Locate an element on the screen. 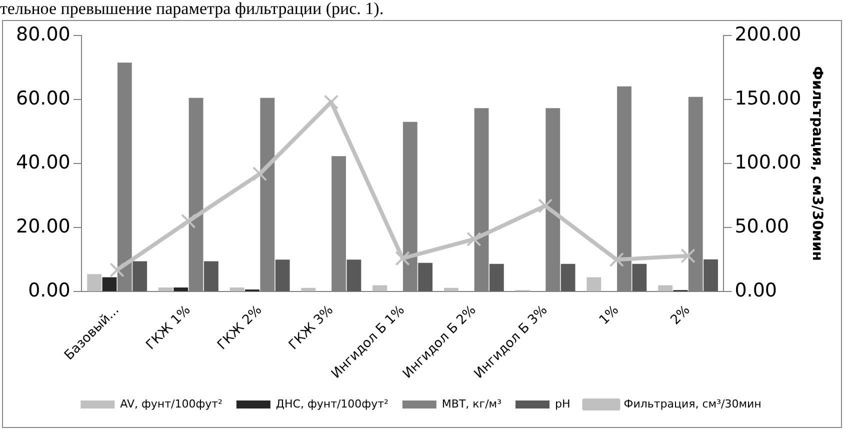 This screenshot has width=855, height=432. legend-label: Фильтрация, см³/30мин is located at coordinates (693, 403).